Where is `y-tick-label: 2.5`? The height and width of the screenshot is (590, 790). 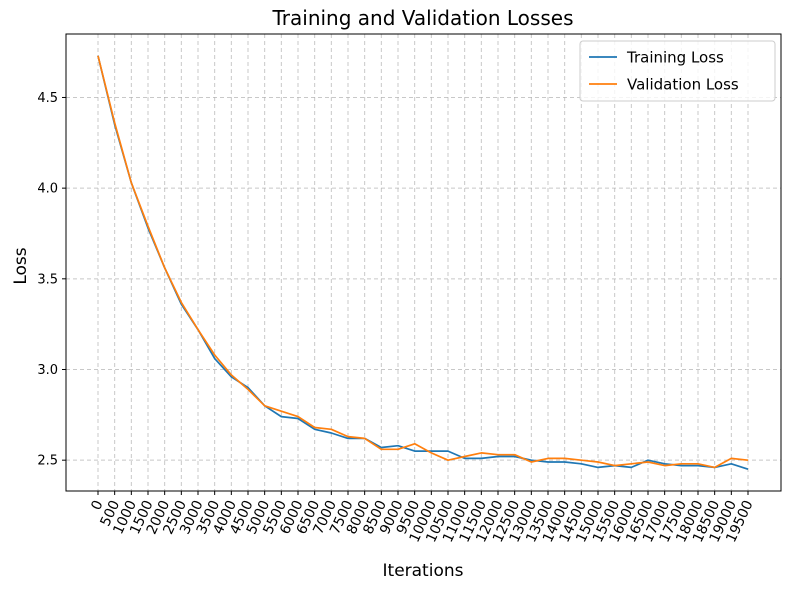
y-tick-label: 2.5 is located at coordinates (47, 461).